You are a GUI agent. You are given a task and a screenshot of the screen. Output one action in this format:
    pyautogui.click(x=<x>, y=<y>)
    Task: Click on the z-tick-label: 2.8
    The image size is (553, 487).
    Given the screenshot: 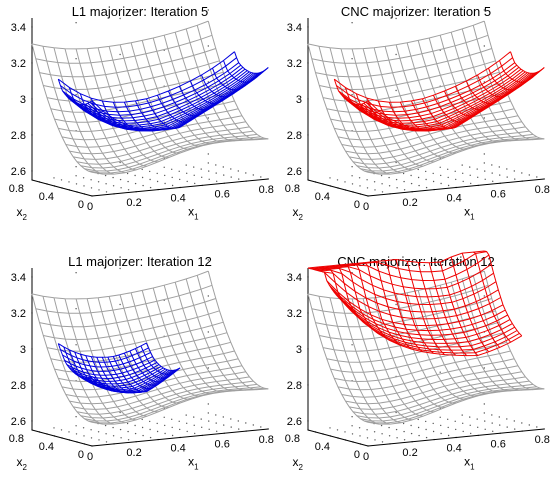 What is the action you would take?
    pyautogui.click(x=294, y=136)
    